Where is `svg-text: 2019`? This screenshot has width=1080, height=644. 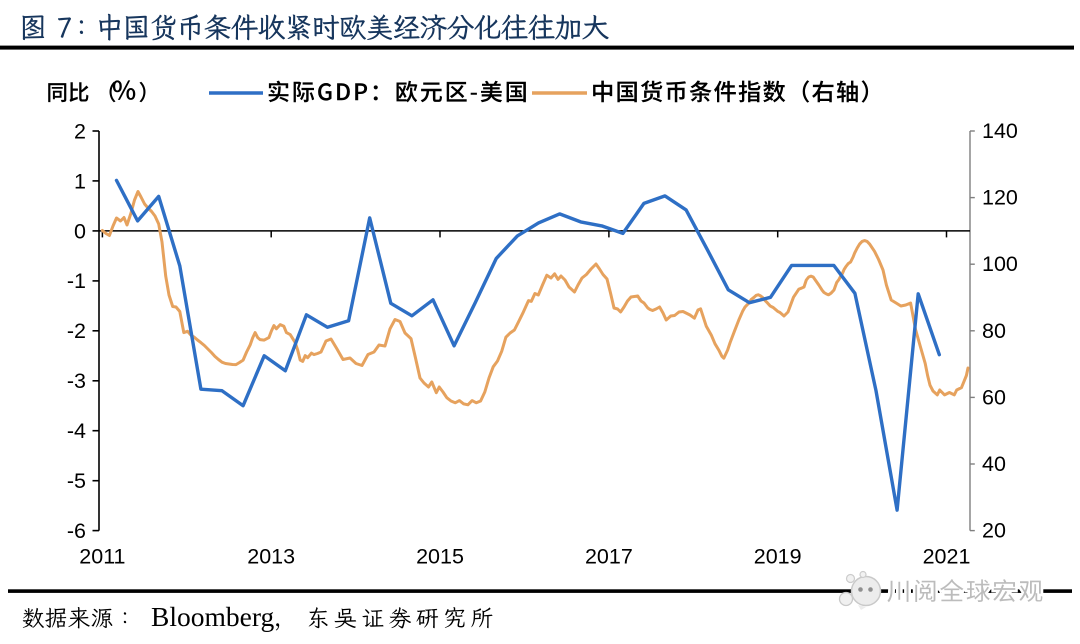 svg-text: 2019 is located at coordinates (778, 557).